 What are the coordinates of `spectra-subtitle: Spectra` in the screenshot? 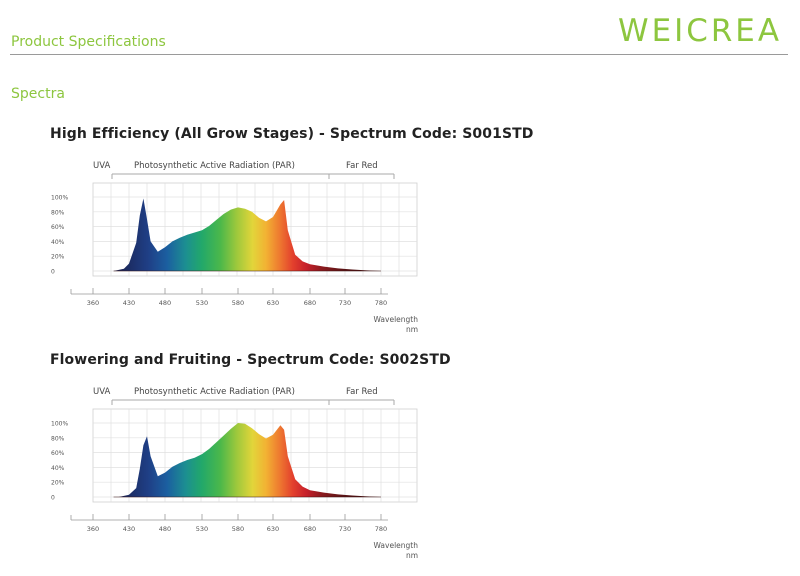 It's located at (38, 94).